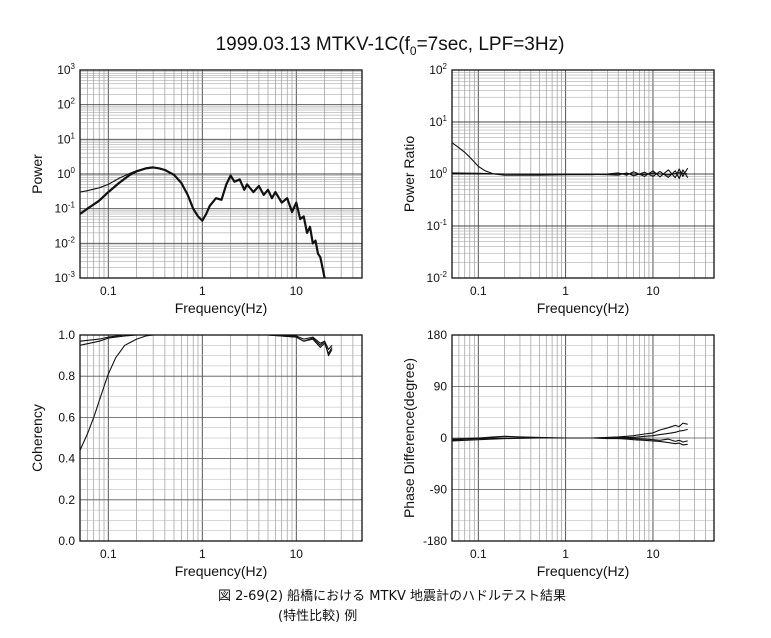 The image size is (771, 638). I want to click on y-tick-label: 1.0, so click(66, 335).